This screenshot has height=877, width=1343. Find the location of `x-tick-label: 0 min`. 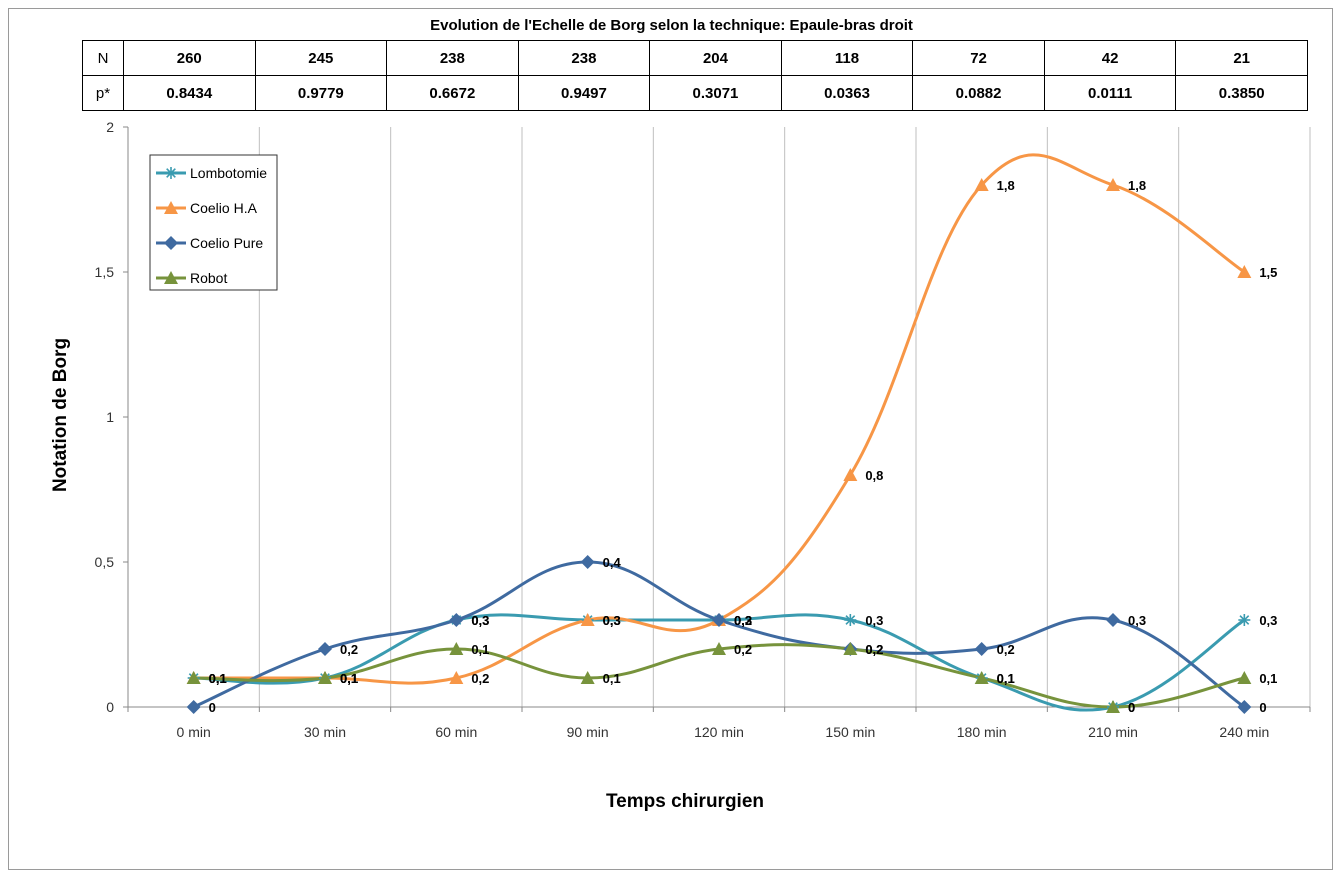

x-tick-label: 0 min is located at coordinates (194, 732).